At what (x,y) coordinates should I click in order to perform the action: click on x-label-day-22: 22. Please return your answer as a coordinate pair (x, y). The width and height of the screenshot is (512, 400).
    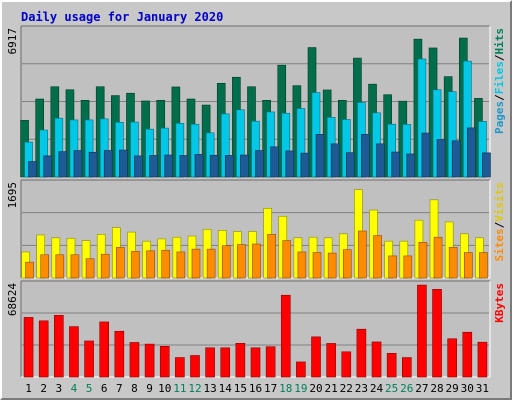
    Looking at the image, I should click on (346, 388).